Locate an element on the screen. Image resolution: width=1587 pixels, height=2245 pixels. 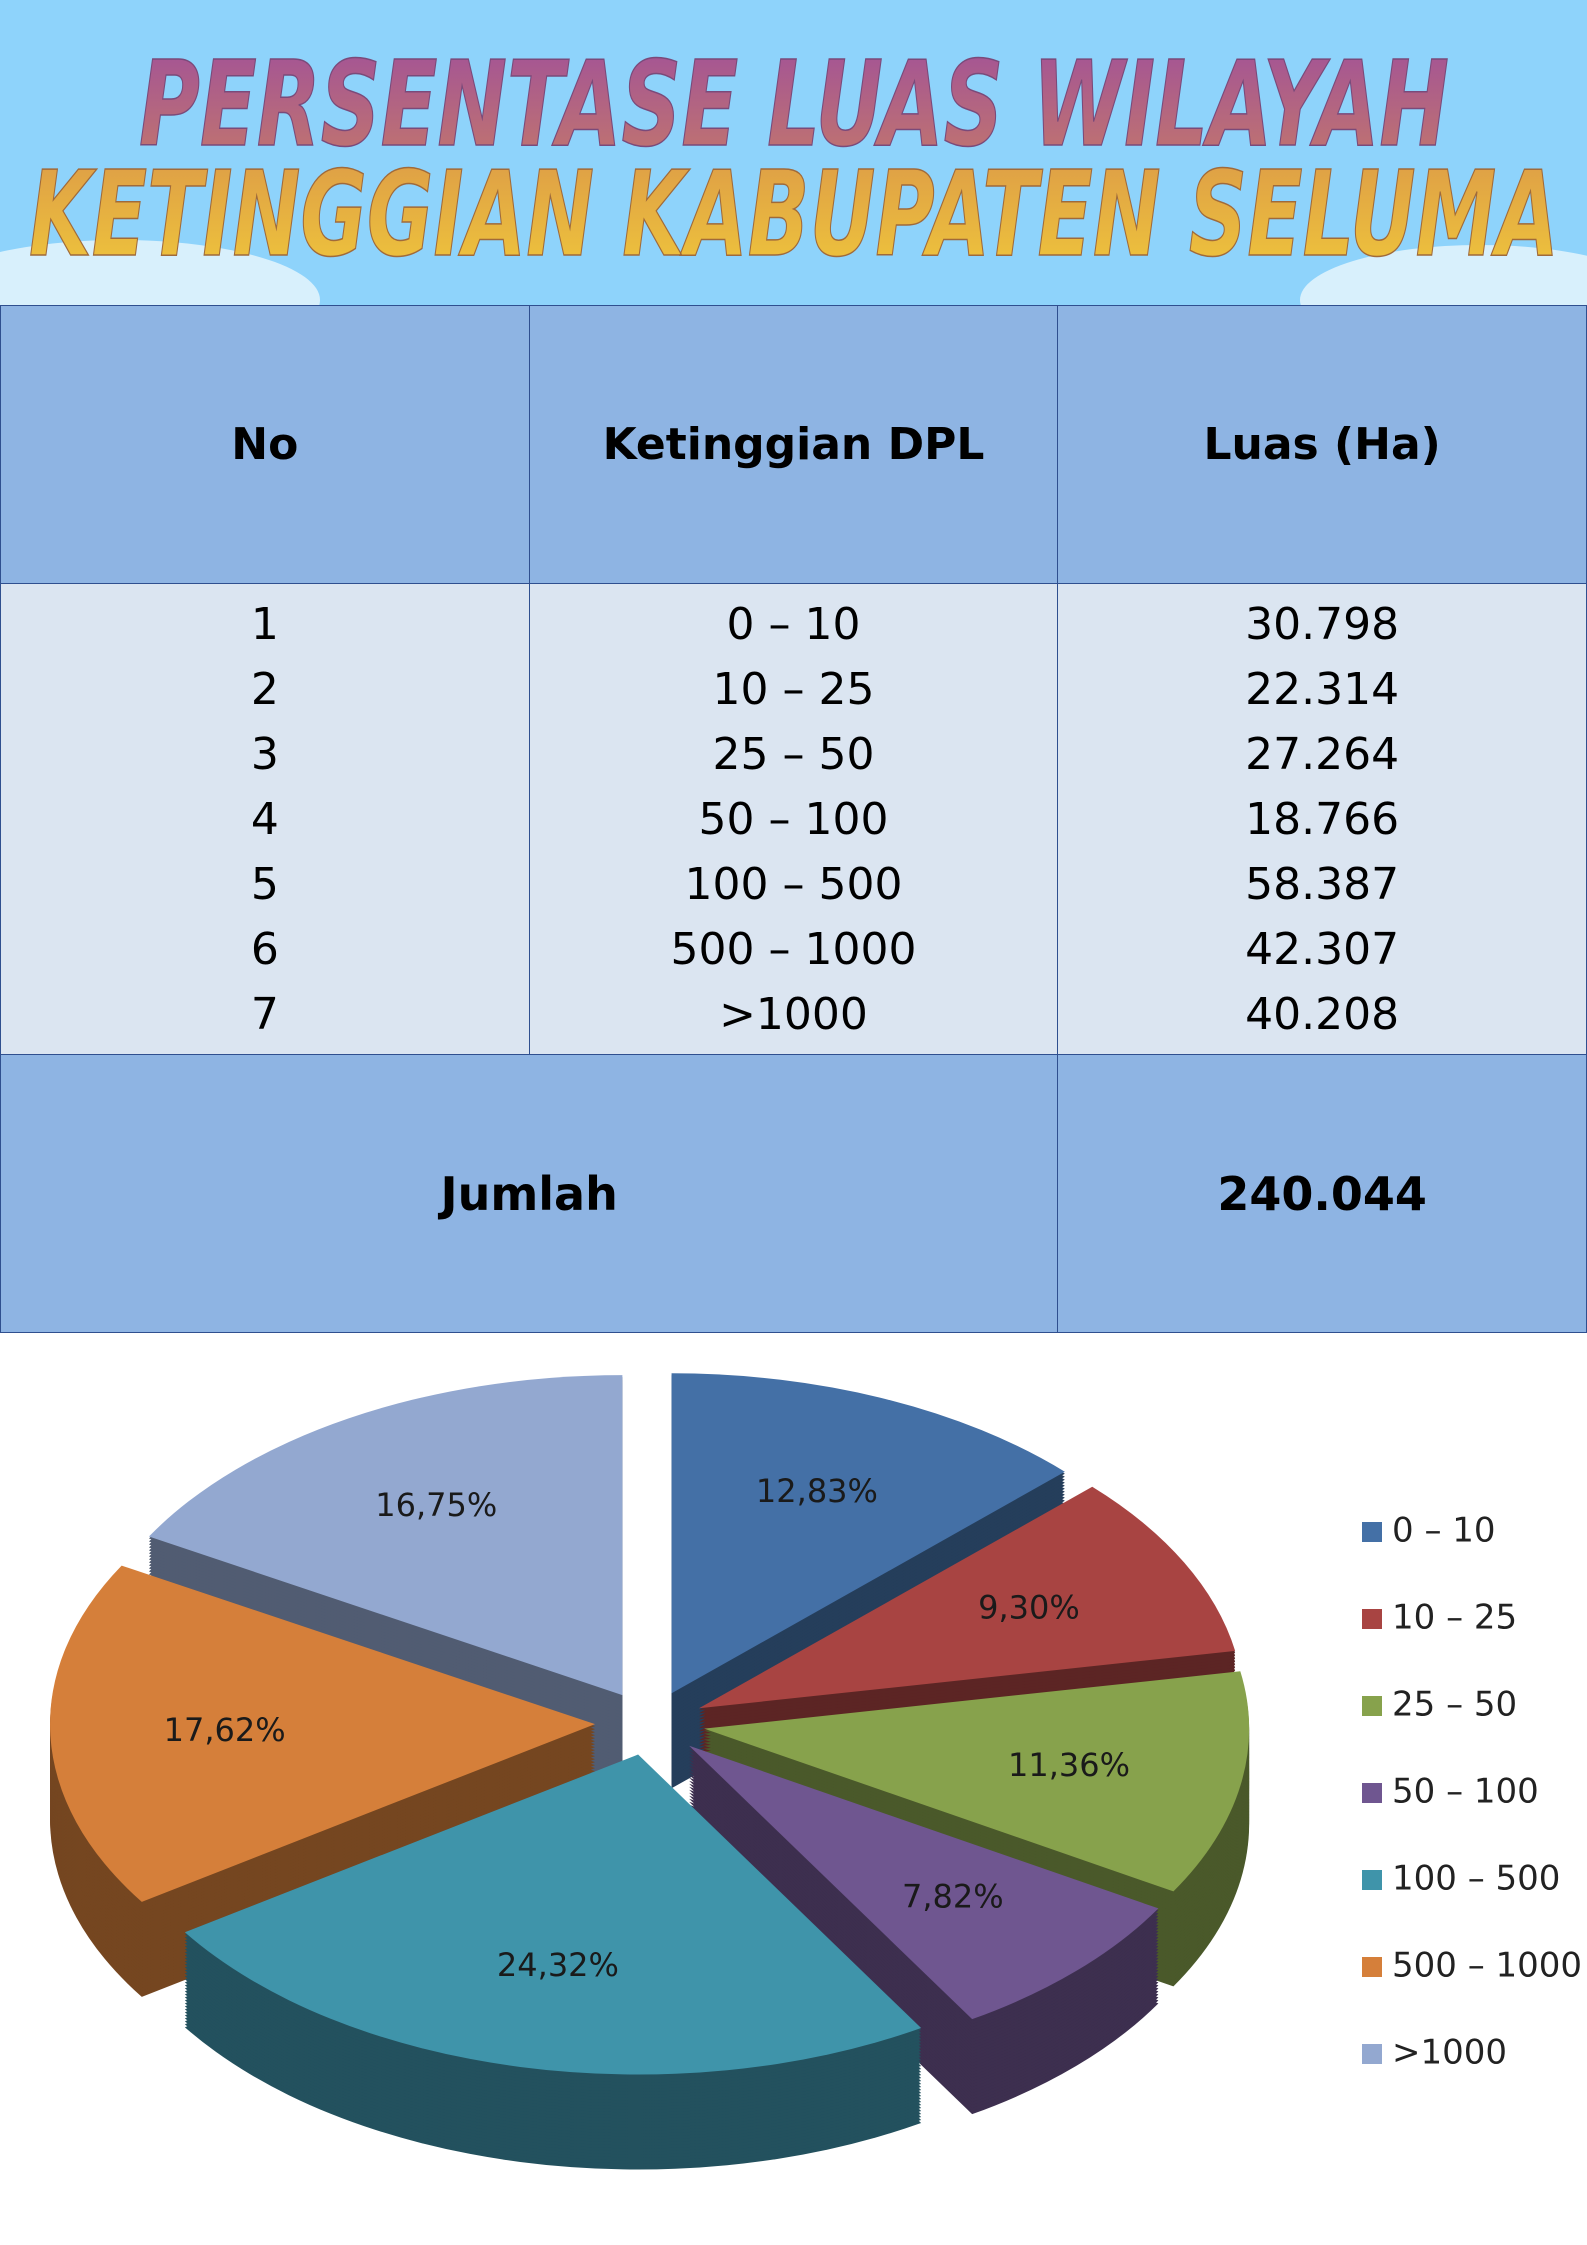
cell-text: 500 – 1000 is located at coordinates (793, 949).